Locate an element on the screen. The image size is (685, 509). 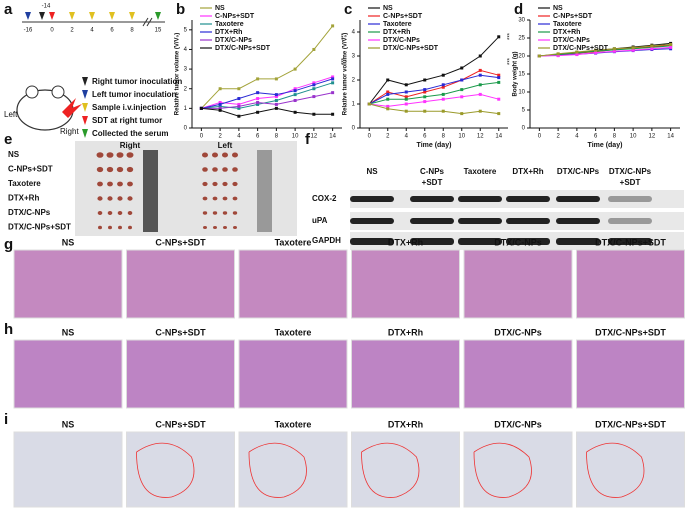
legend-text: Right tumor inoculation is located at coordinates (137, 81).